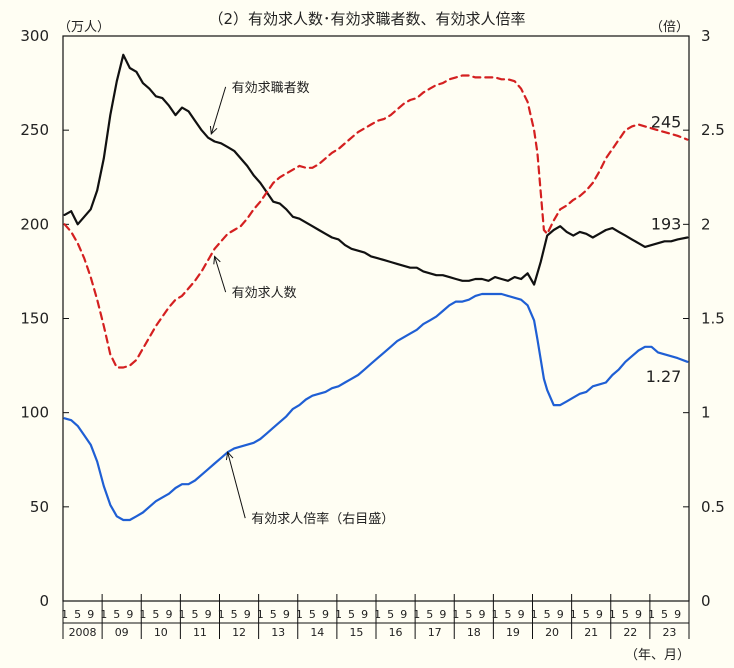 This screenshot has height=668, width=734. What do you see at coordinates (706, 36) in the screenshot?
I see `right-tick-label: 3` at bounding box center [706, 36].